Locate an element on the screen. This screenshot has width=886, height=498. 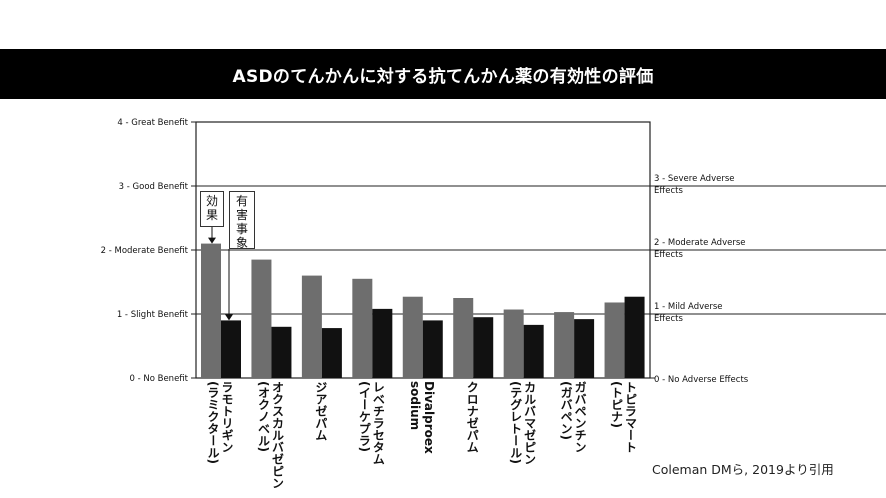
category-label: ラモトリギン (ラミクタール) is located at coordinates (220, 422).